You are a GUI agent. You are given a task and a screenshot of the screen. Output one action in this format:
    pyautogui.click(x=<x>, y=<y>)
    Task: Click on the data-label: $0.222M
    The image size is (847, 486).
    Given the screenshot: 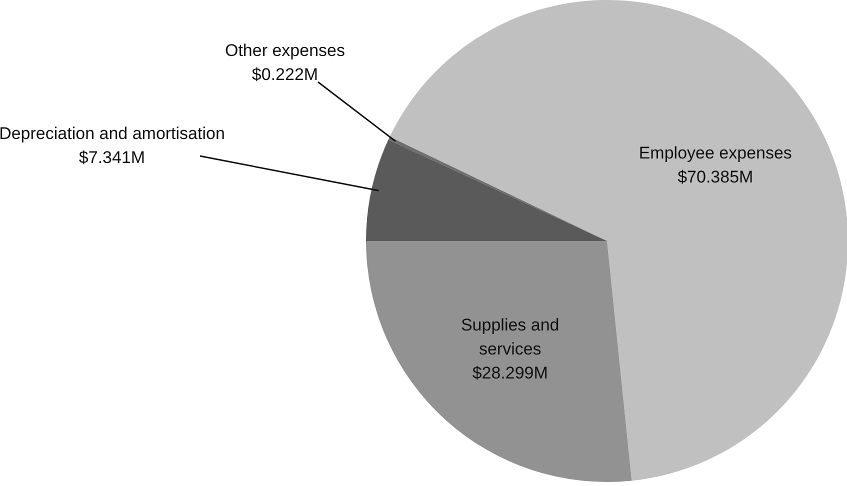 What is the action you would take?
    pyautogui.click(x=285, y=74)
    